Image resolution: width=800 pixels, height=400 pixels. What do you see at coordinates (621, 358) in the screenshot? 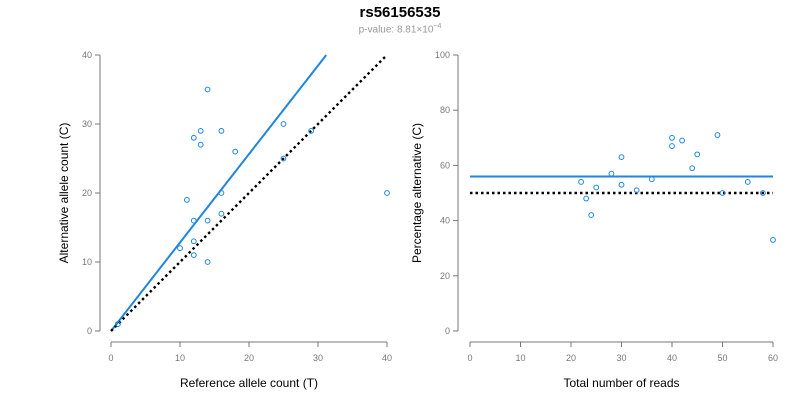
I see `panel2-x-tick-label: 30` at bounding box center [621, 358].